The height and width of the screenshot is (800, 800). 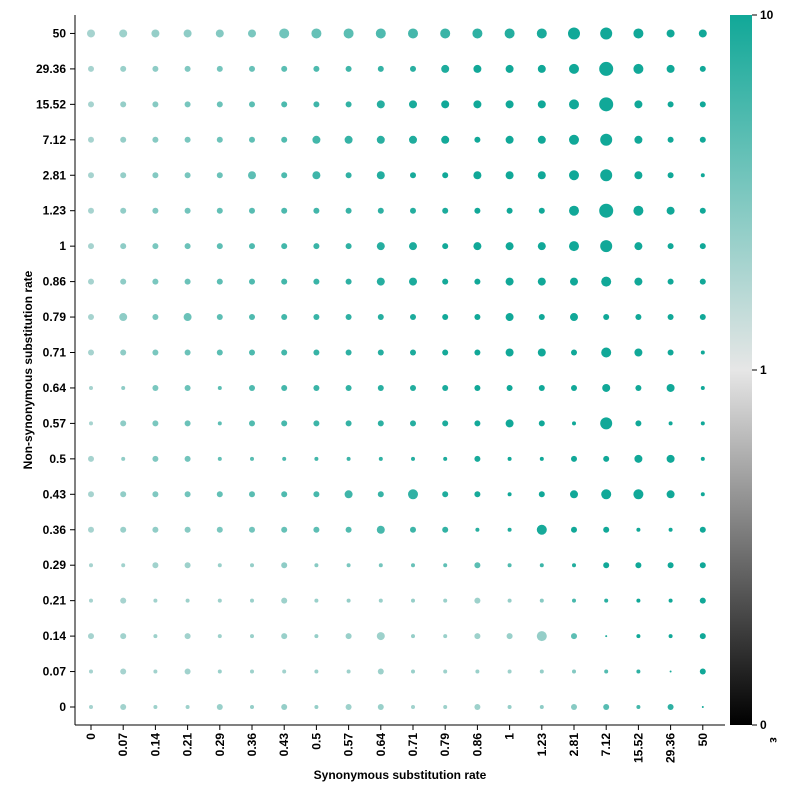 What do you see at coordinates (55, 423) in the screenshot?
I see `y-tick-label: 0.57` at bounding box center [55, 423].